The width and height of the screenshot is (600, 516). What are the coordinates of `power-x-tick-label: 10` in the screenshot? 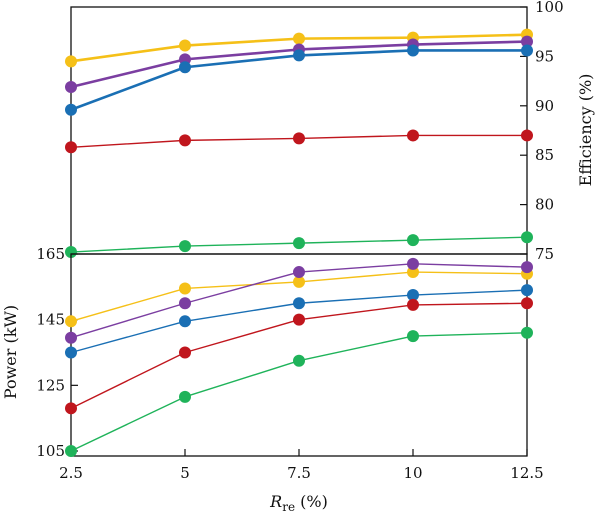 It's located at (412, 473).